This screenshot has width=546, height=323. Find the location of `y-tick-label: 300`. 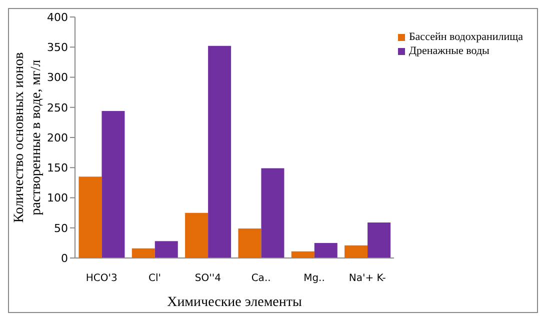

y-tick-label: 300 is located at coordinates (57, 77).